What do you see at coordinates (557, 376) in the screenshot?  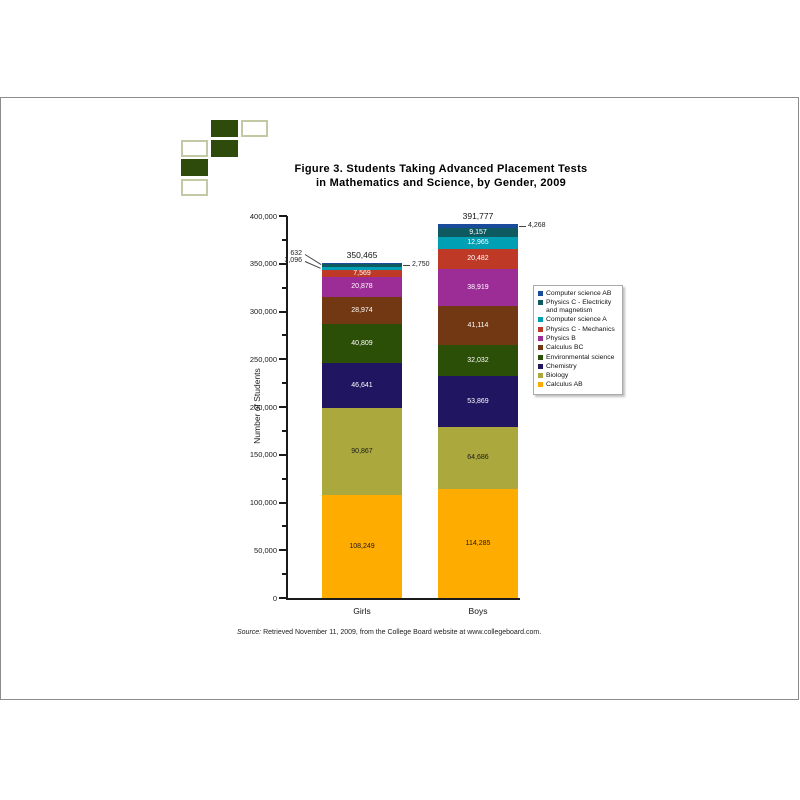 I see `legend-label-biology: Biology` at bounding box center [557, 376].